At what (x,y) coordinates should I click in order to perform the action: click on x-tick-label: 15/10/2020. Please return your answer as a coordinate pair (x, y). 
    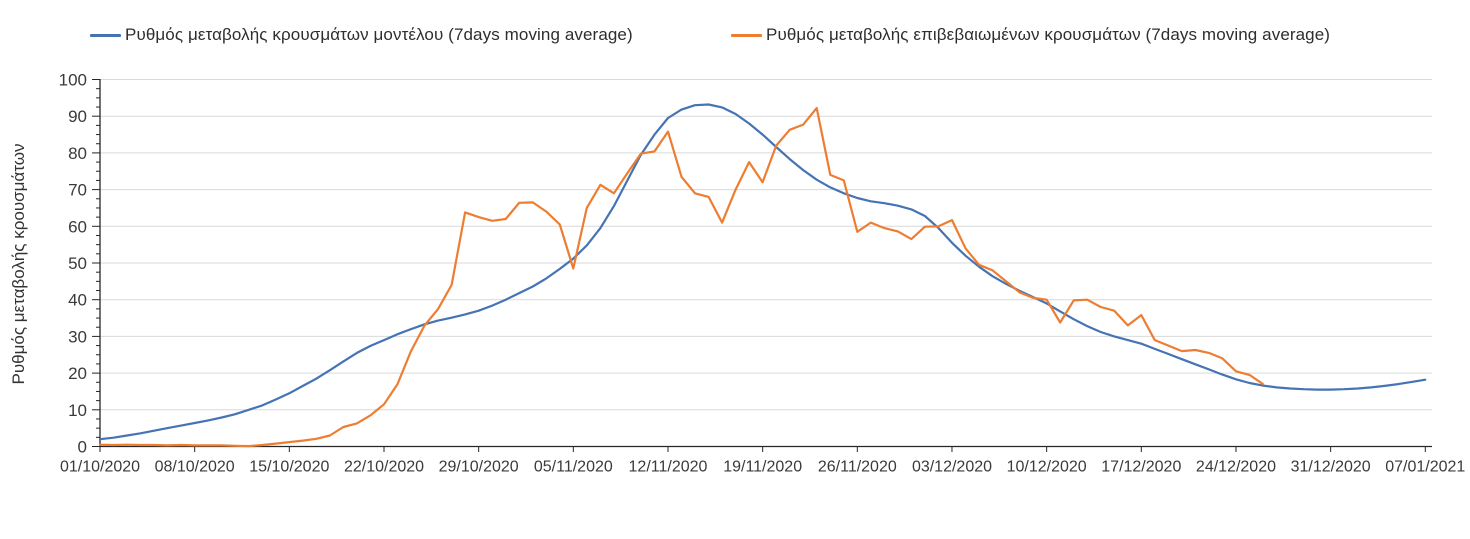
    Looking at the image, I should click on (289, 467).